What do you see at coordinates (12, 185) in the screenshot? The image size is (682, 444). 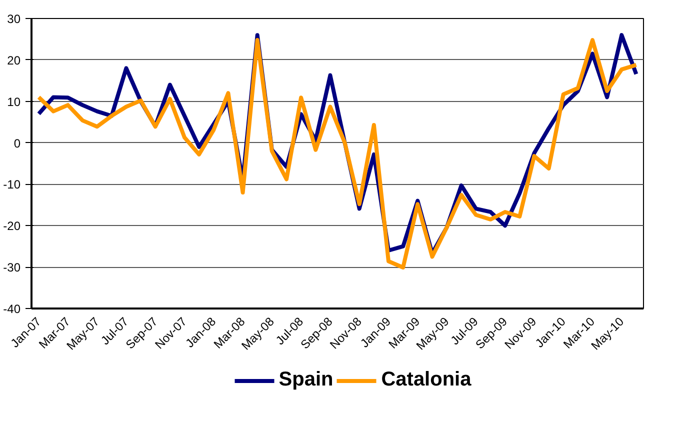 I see `y-tick-label: -10` at bounding box center [12, 185].